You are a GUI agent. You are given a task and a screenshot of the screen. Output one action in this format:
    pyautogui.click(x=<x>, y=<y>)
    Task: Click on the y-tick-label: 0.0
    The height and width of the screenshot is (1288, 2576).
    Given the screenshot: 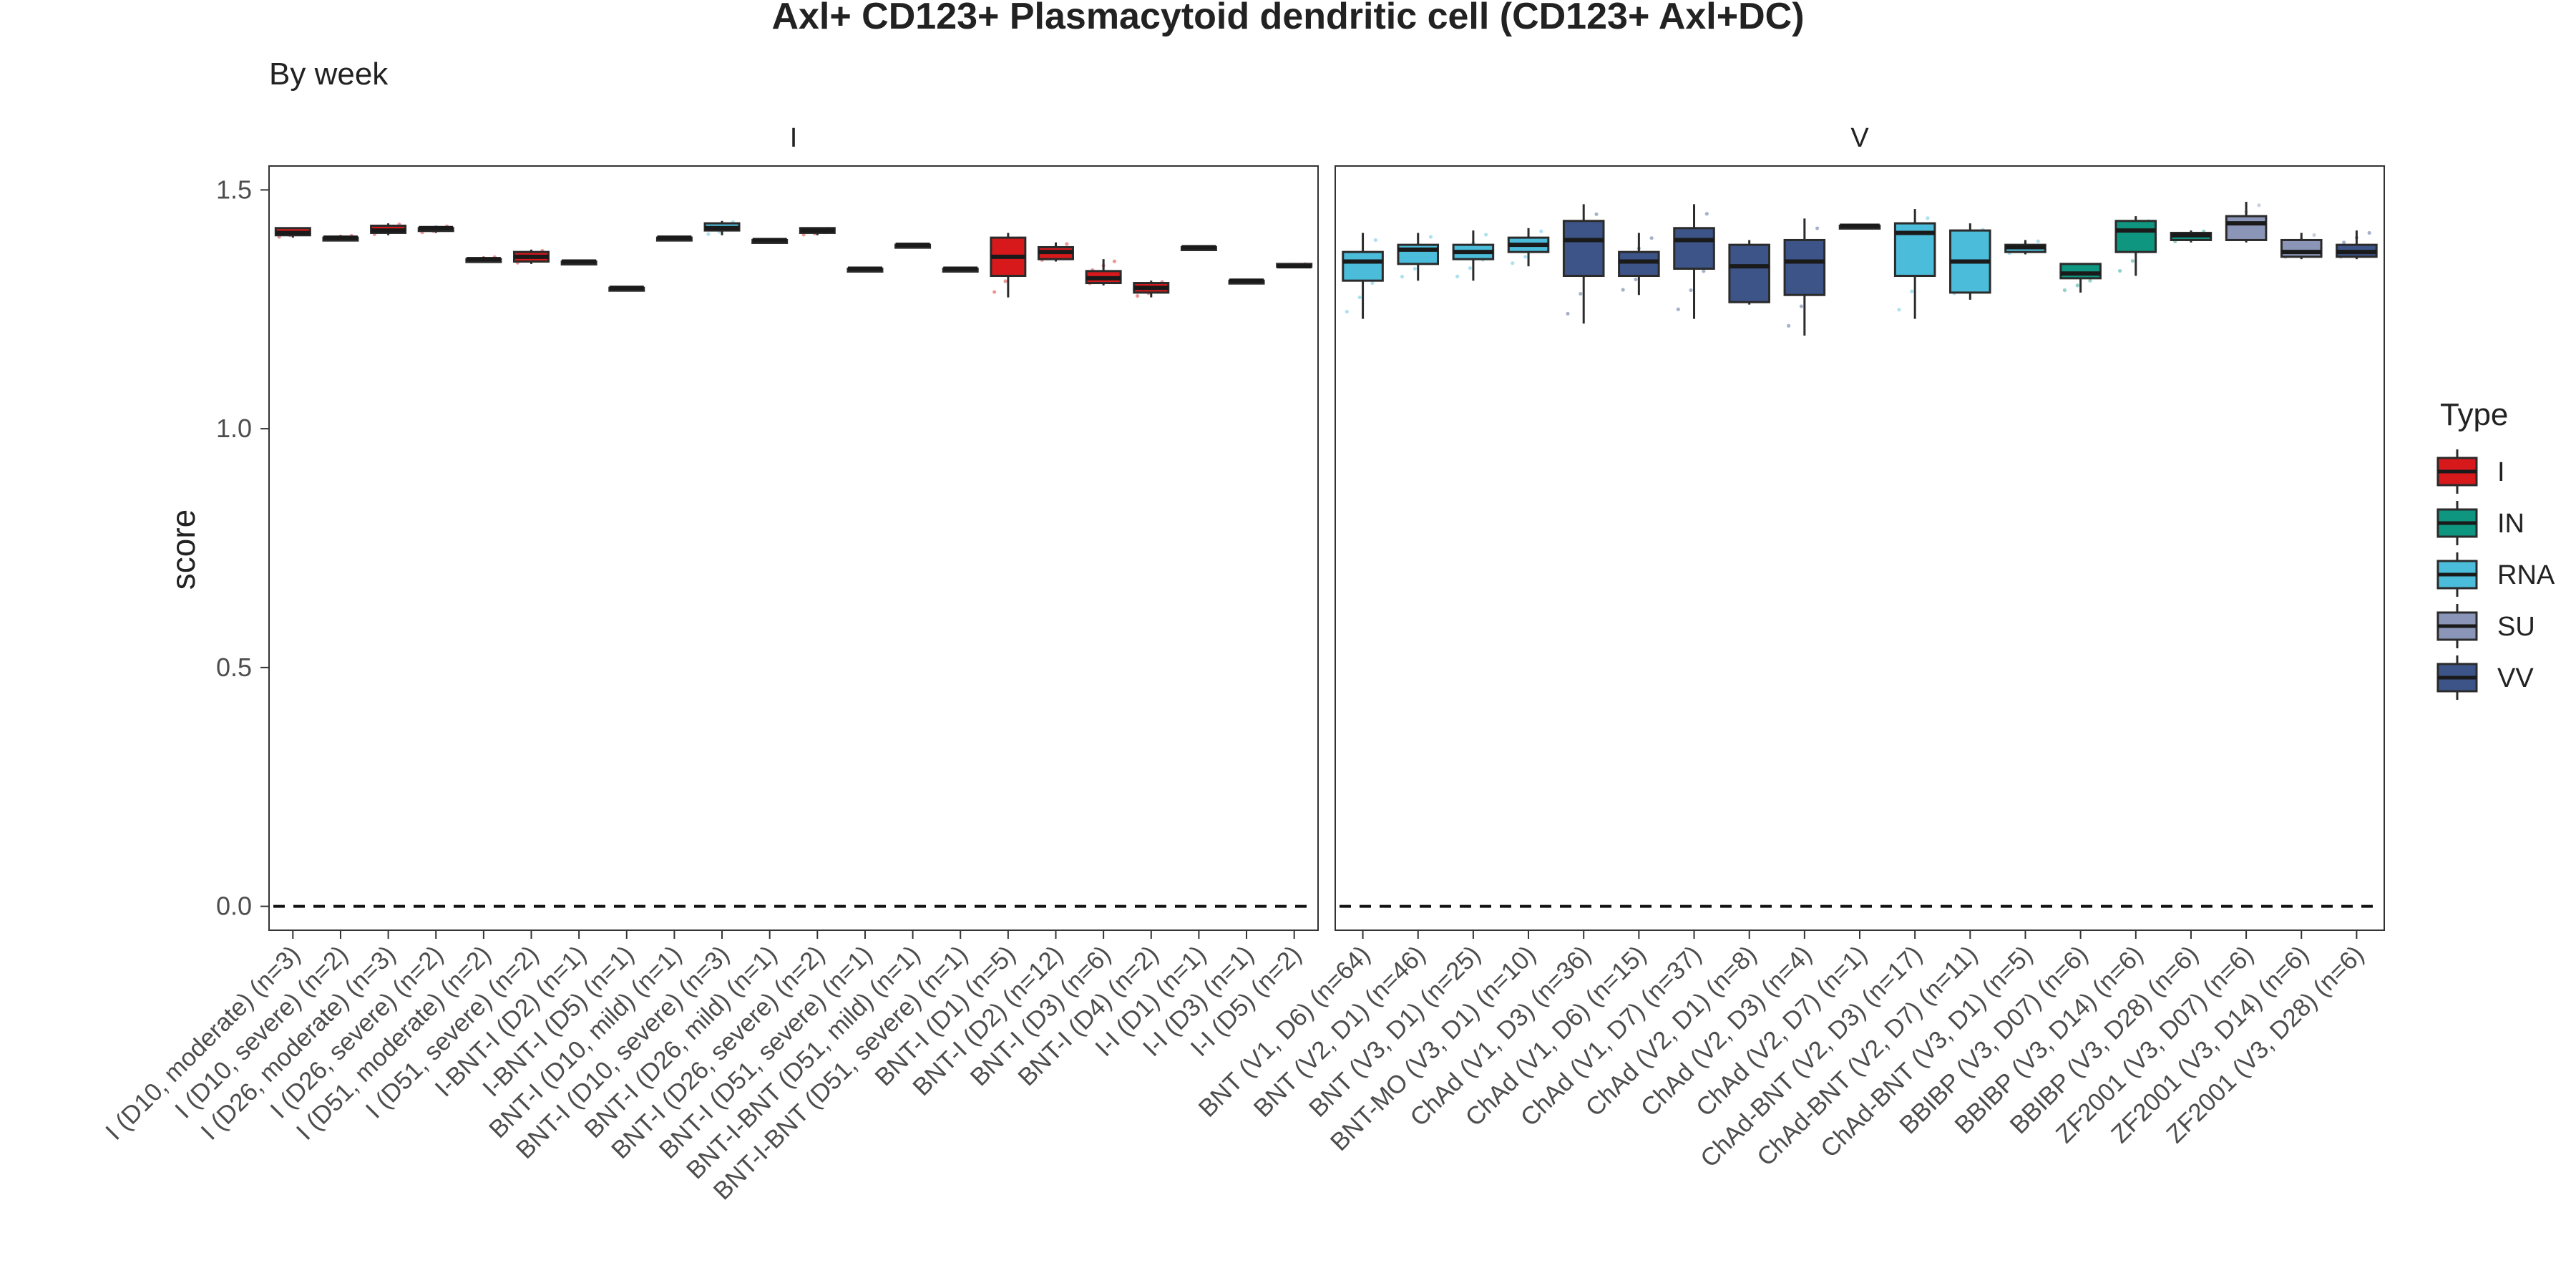 What is the action you would take?
    pyautogui.click(x=234, y=906)
    